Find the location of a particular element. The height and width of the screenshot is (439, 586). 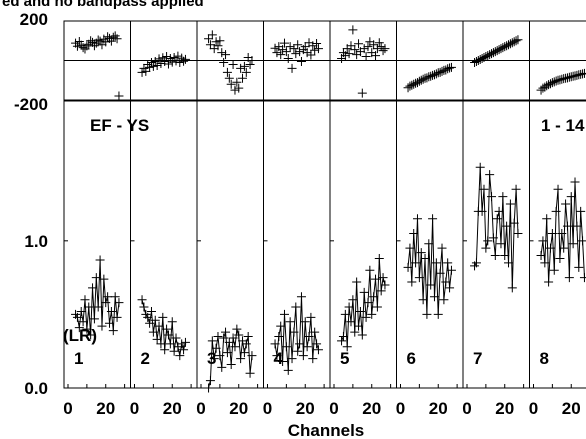

y-axis-labels: 200 -200 1.0 0.0 is located at coordinates (31, 204).